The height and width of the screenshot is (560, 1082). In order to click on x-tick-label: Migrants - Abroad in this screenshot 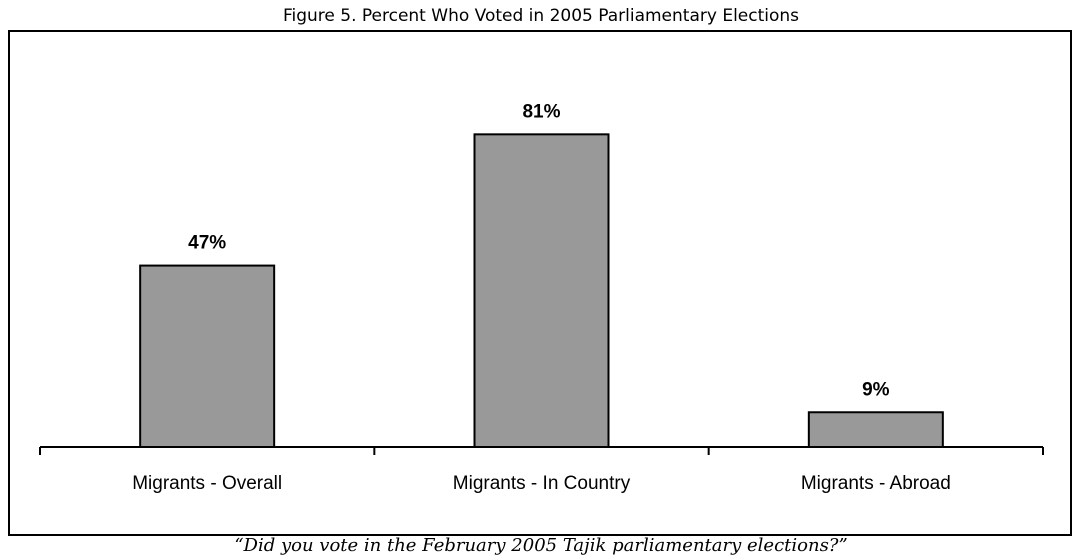, I will do `click(876, 483)`.